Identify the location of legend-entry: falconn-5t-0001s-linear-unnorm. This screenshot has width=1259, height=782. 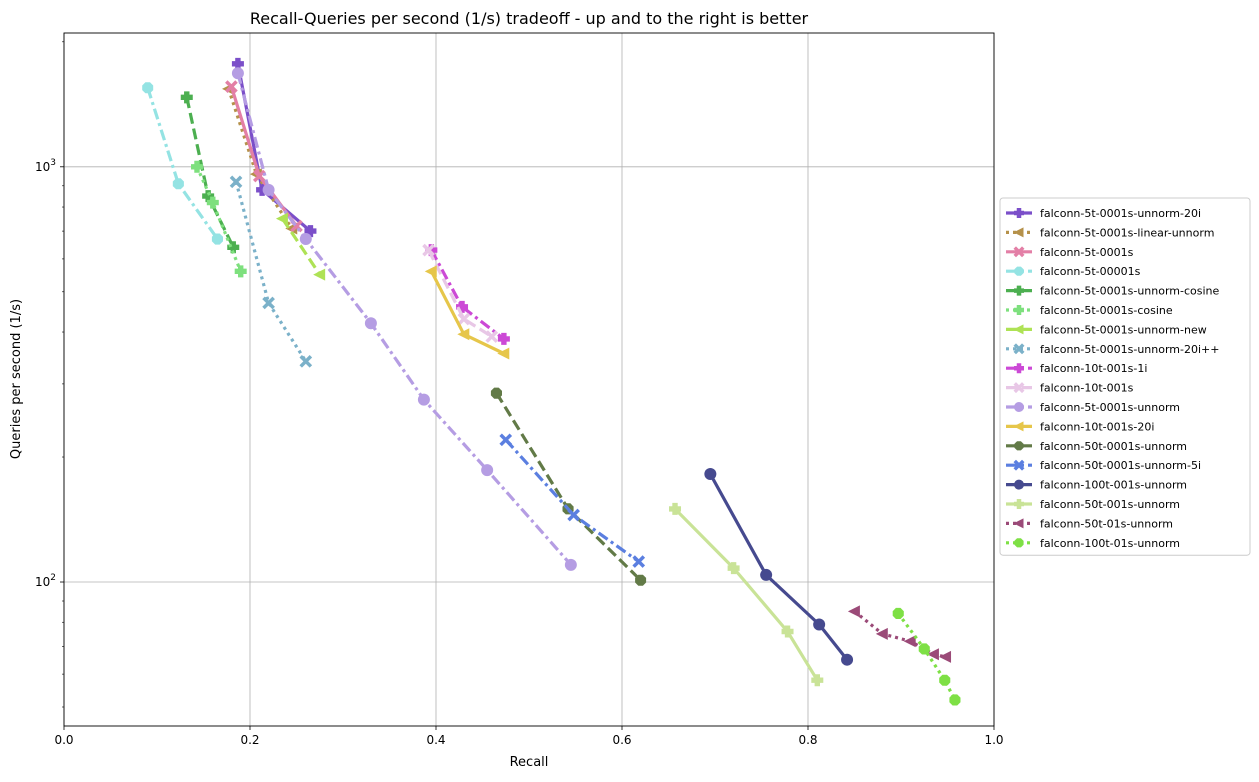
(1110, 232).